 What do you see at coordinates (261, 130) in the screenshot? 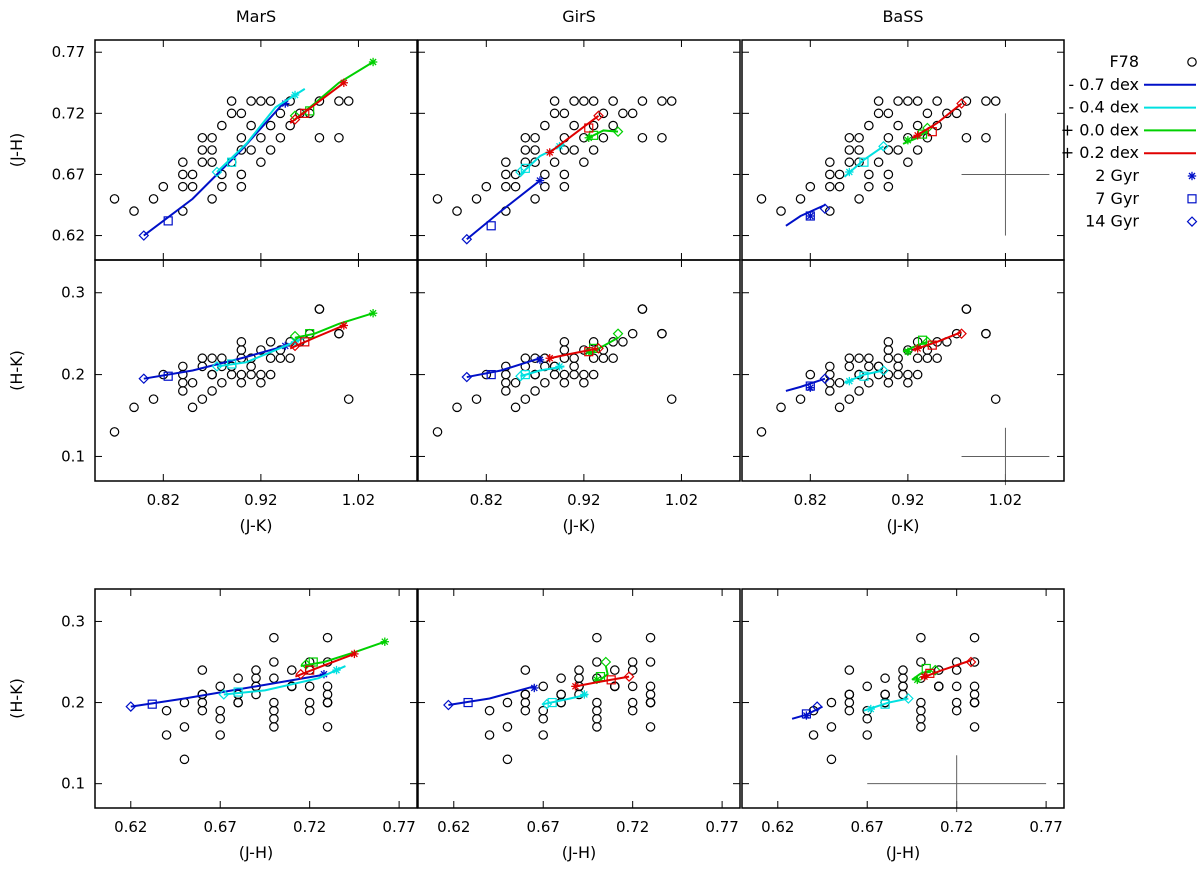
I see `track-line-m04` at bounding box center [261, 130].